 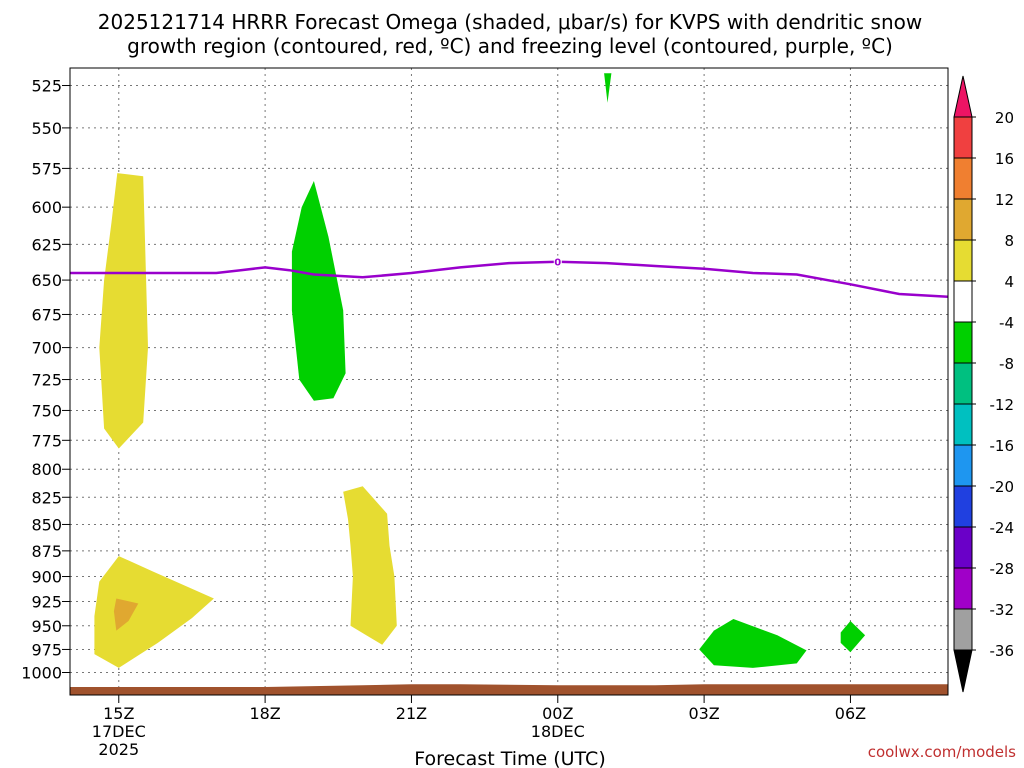 What do you see at coordinates (118, 713) in the screenshot?
I see `x-tick-label: 15Z` at bounding box center [118, 713].